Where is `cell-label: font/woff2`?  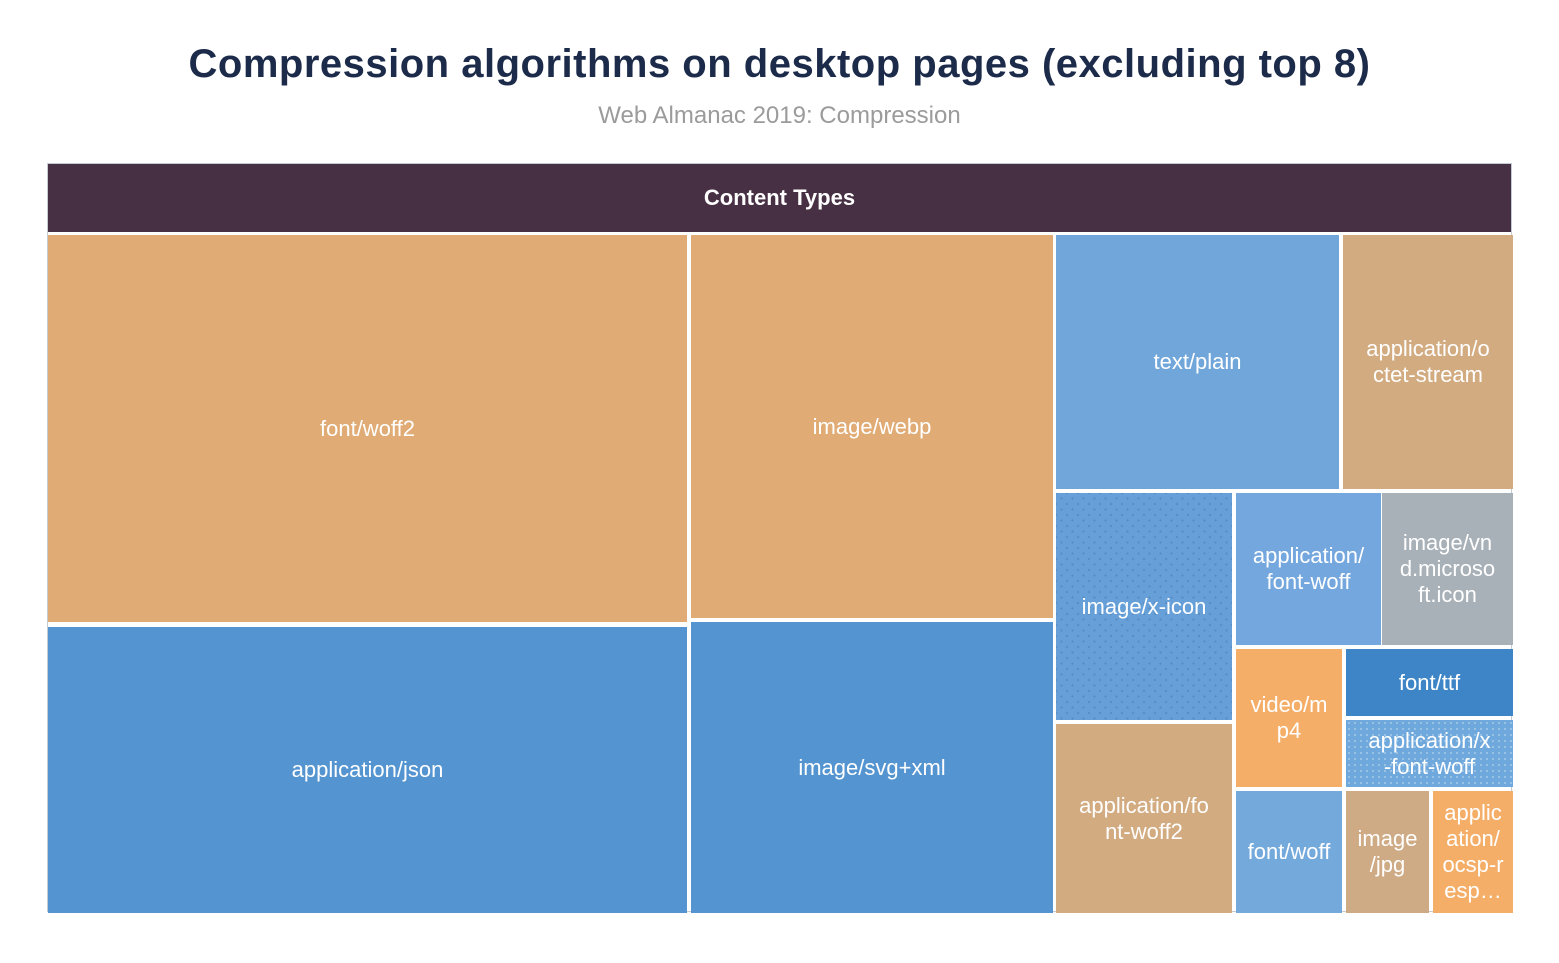 cell-label: font/woff2 is located at coordinates (367, 428).